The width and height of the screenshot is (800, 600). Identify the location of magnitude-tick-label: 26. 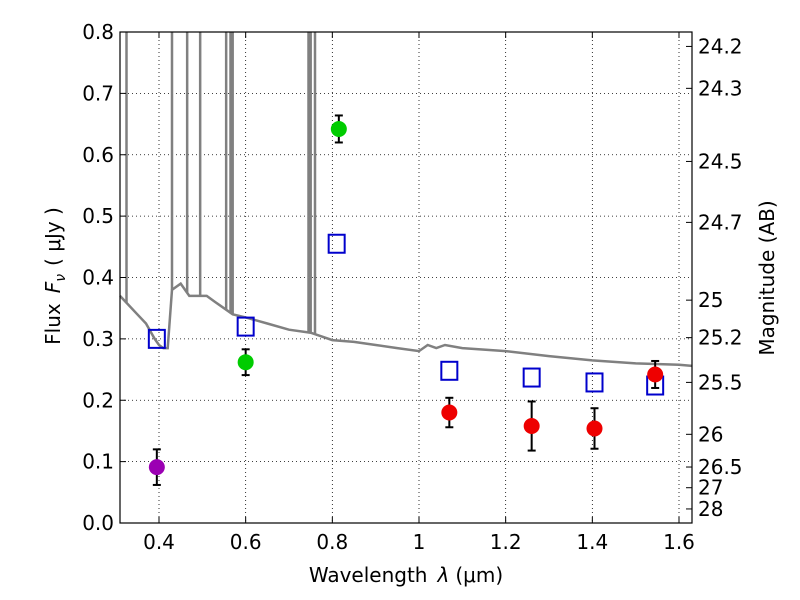
(710, 434).